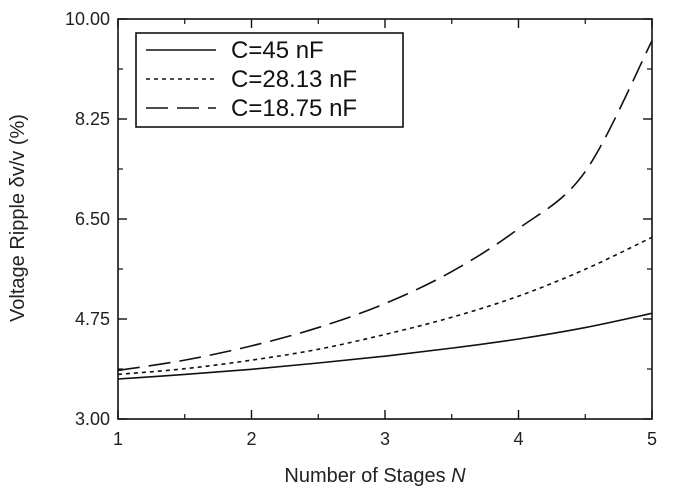 The width and height of the screenshot is (679, 489). Describe the element at coordinates (87, 19) in the screenshot. I see `y-tick-label: 10.00` at that location.